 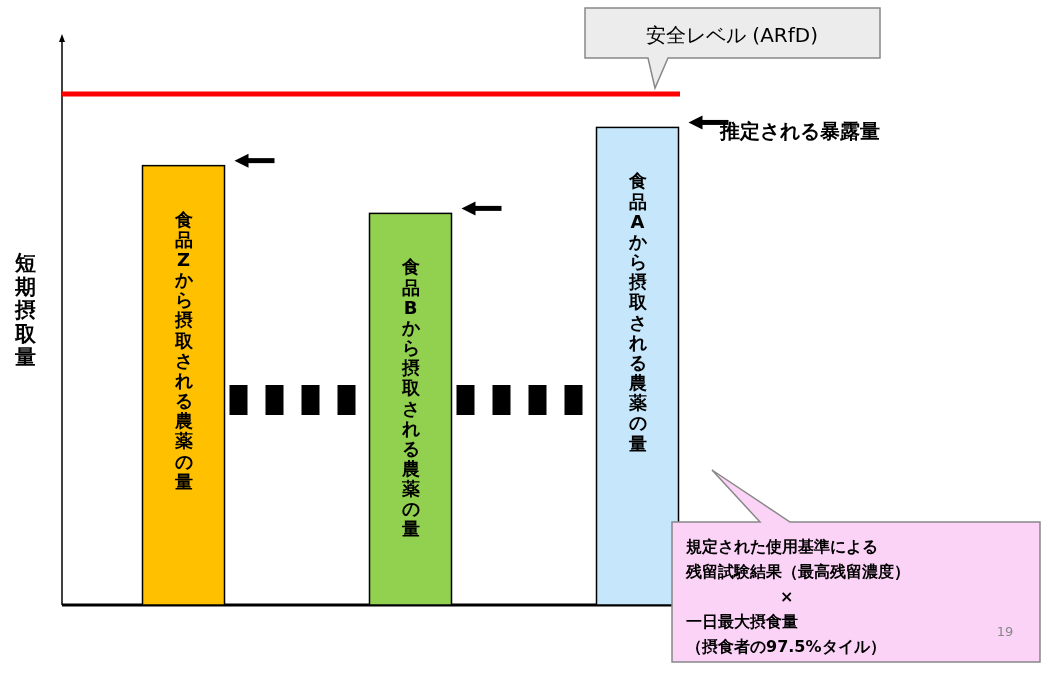 I want to click on annotation: 規定された使用基準による, so click(x=782, y=546).